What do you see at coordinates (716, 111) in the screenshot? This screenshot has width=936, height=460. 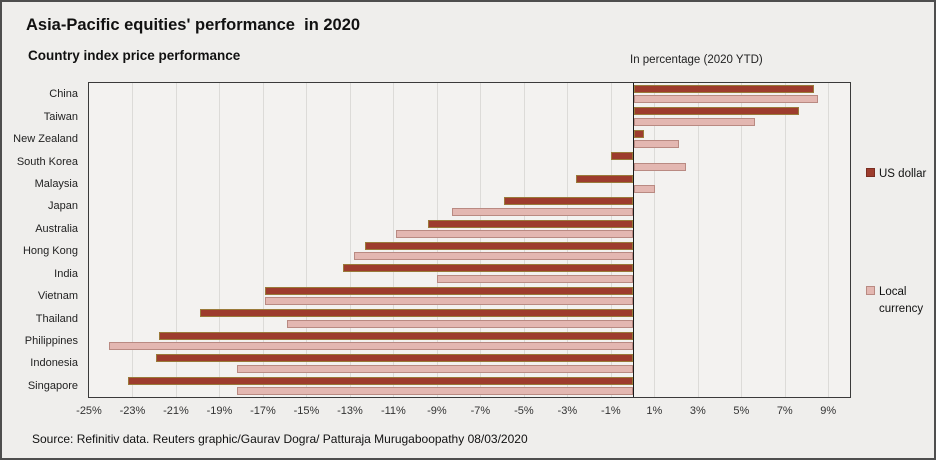 I see `bar-us-dollar-taiwan` at bounding box center [716, 111].